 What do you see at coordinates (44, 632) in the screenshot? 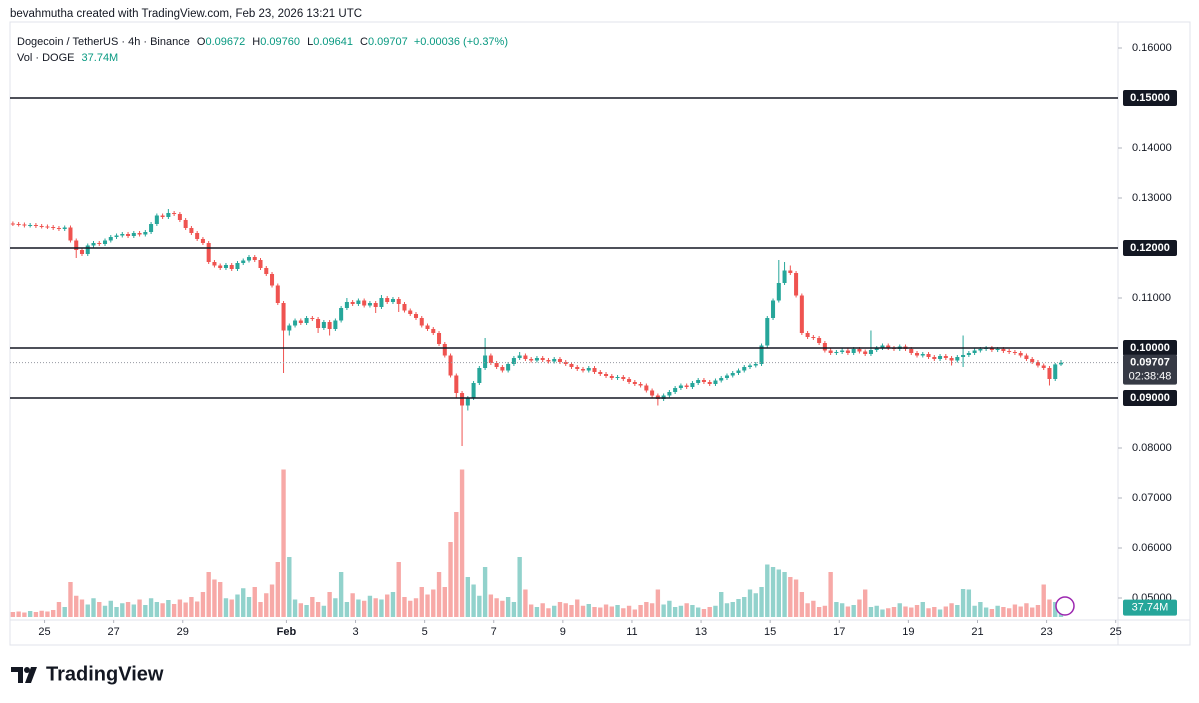
I see `x-tick-label: 25` at bounding box center [44, 632].